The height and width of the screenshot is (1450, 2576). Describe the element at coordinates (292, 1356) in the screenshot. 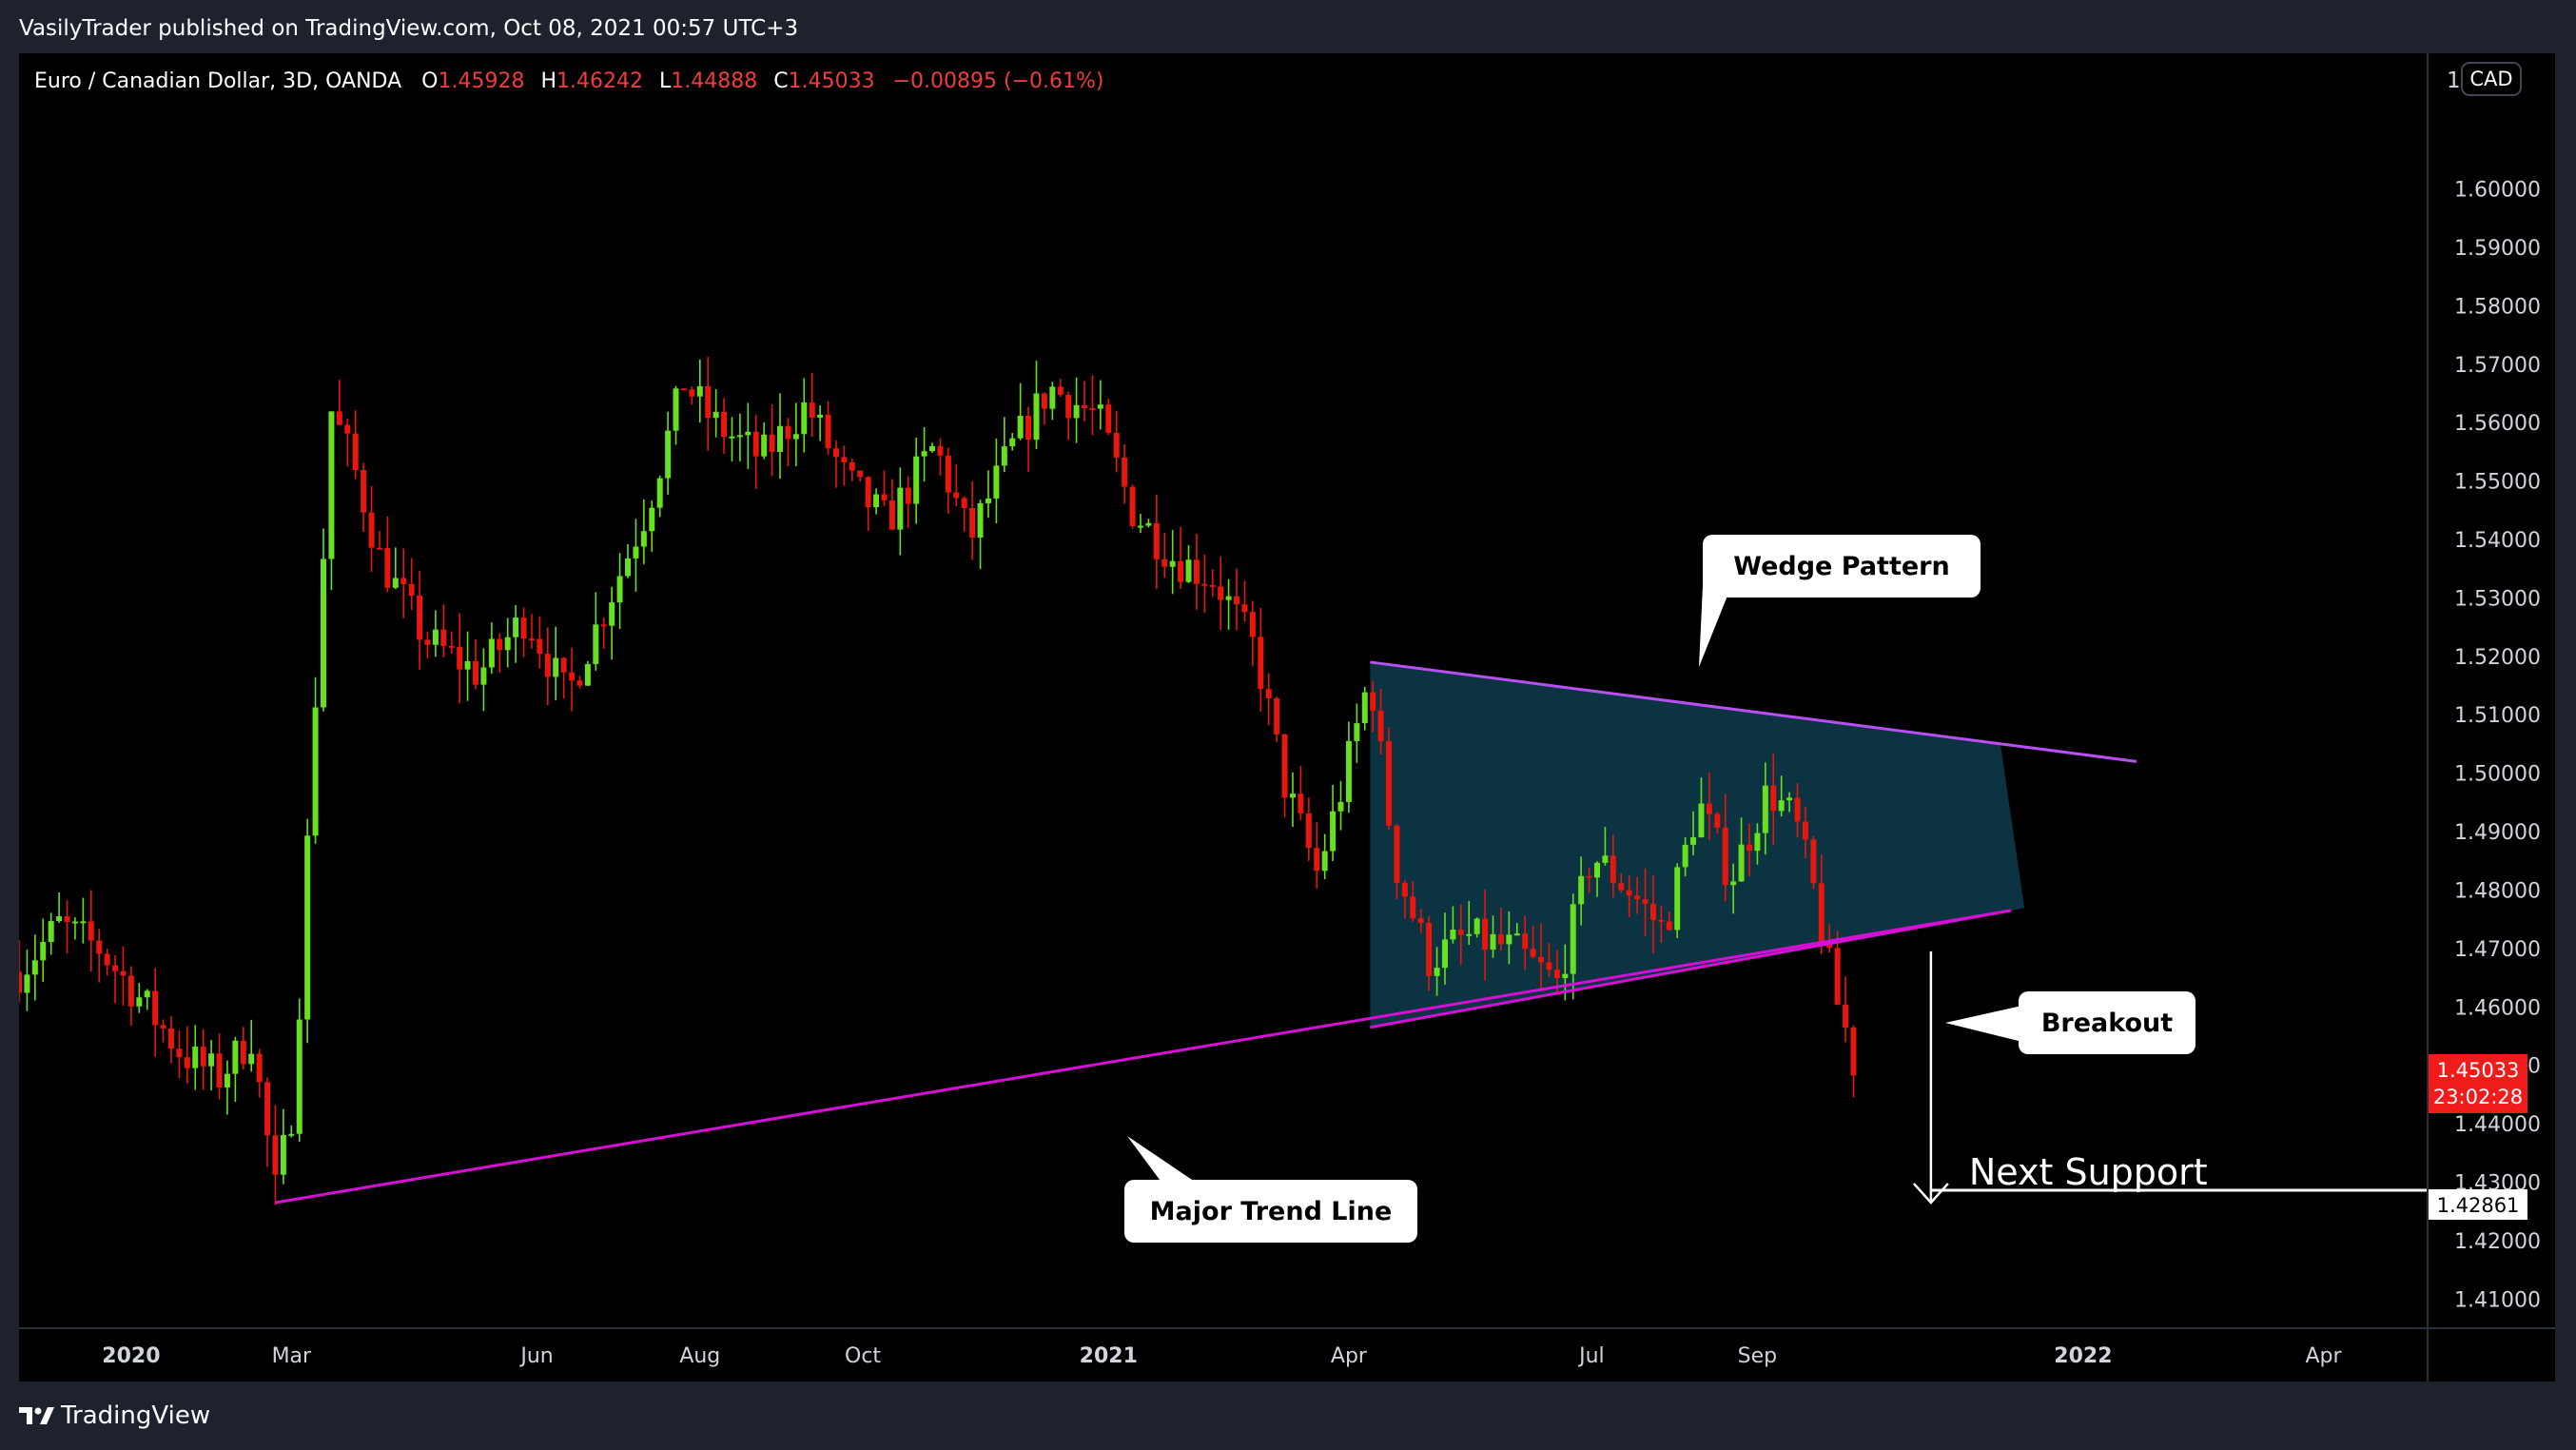

I see `time-tick-label: Mar` at that location.